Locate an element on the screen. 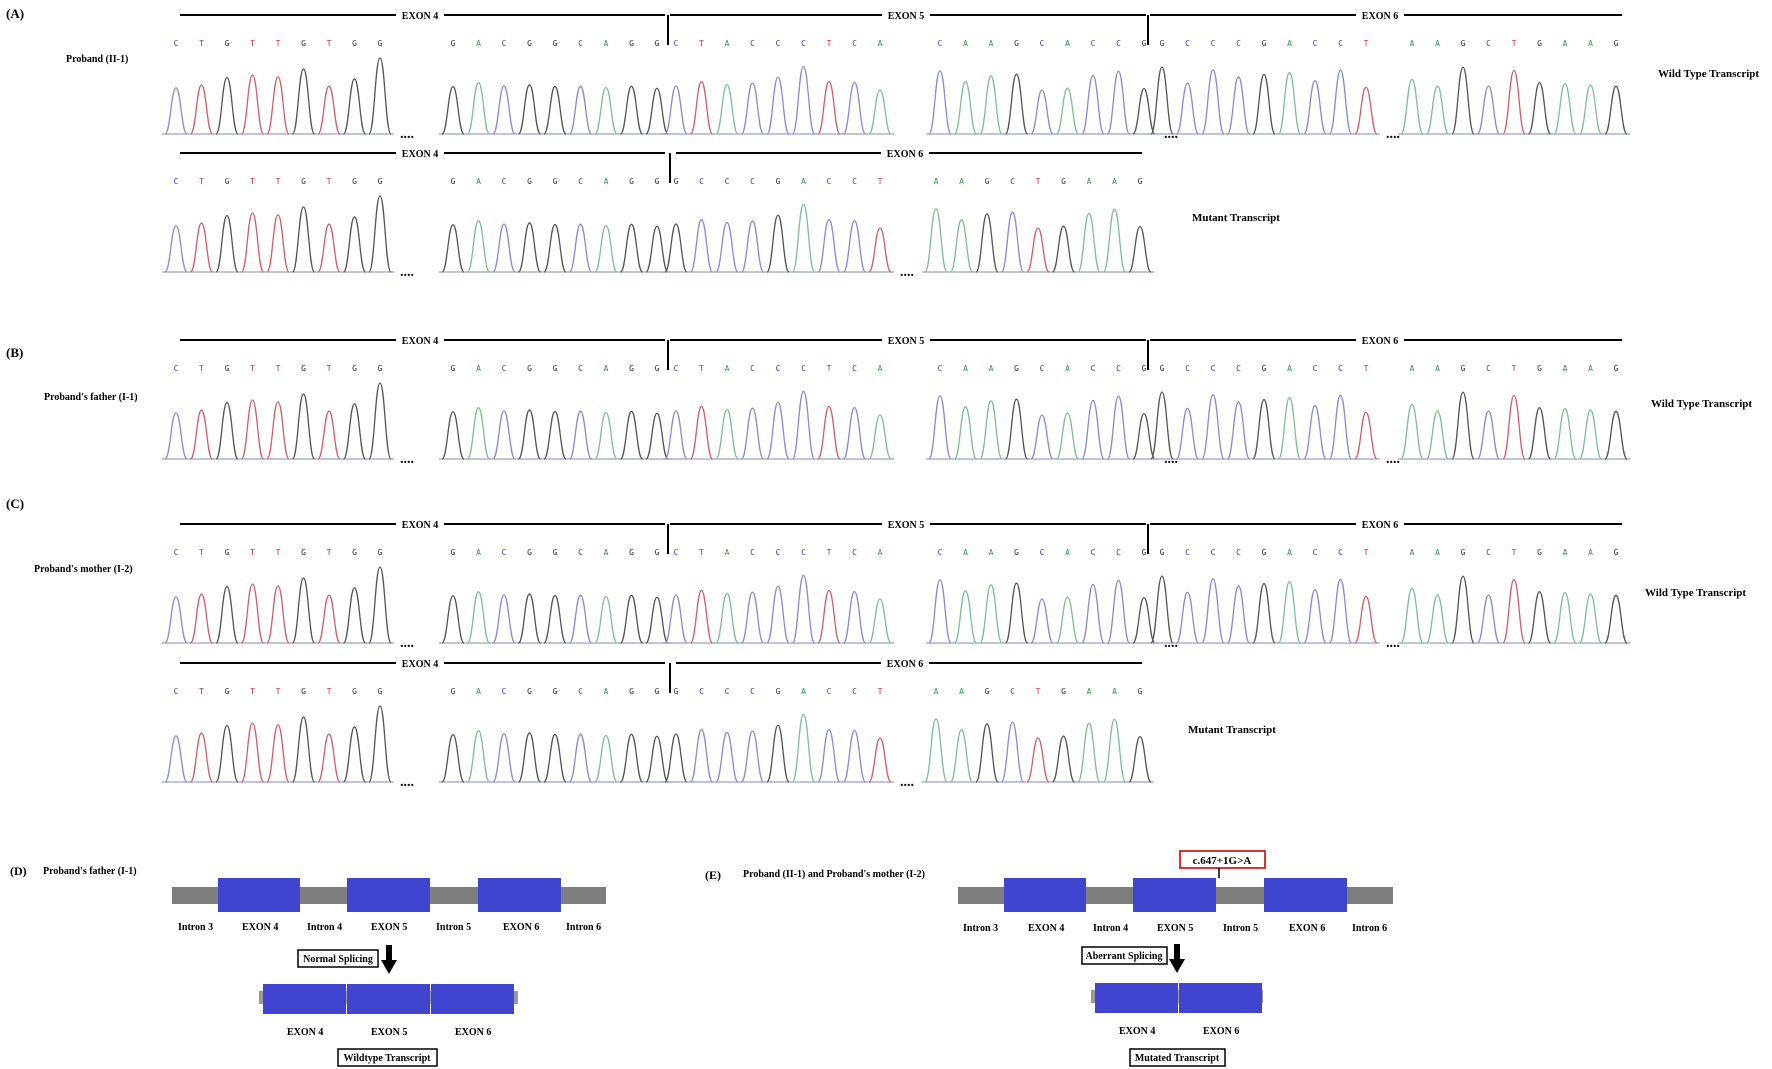  panel-label-a: (A) is located at coordinates (15, 13).